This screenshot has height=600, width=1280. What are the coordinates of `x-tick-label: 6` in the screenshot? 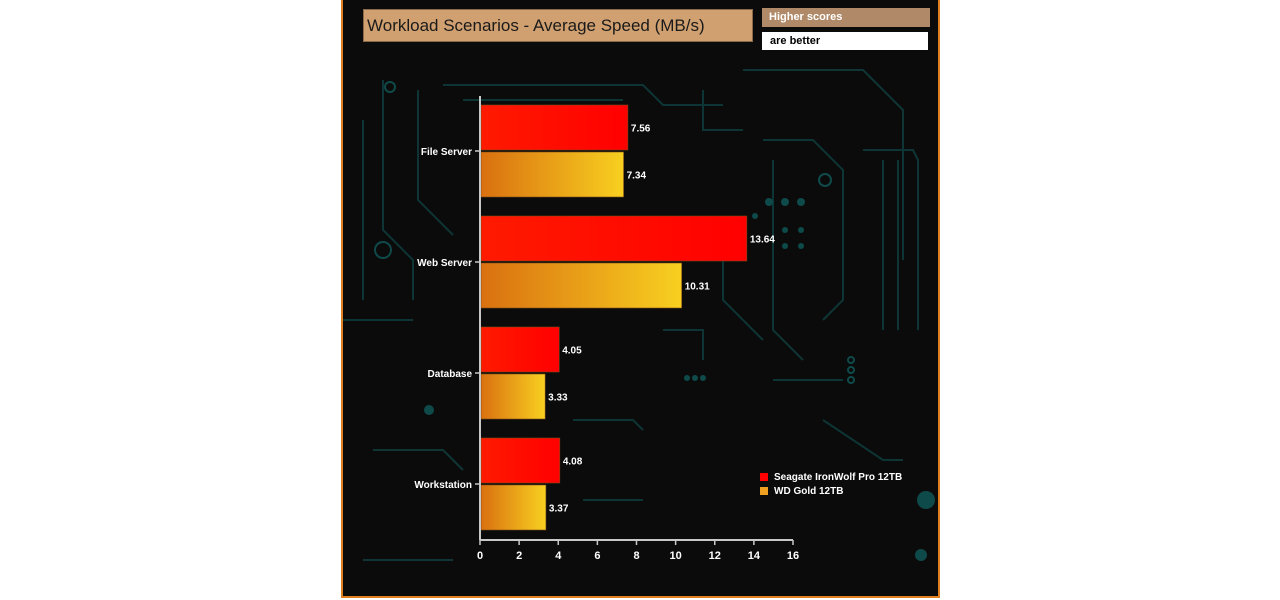 It's located at (597, 556).